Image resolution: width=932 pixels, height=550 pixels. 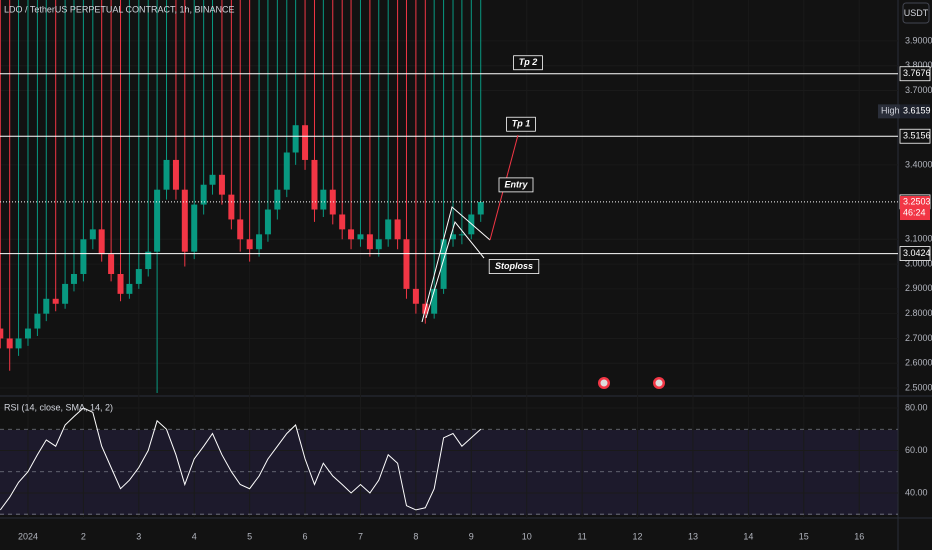 I want to click on level-annotation: Stoploss, so click(x=514, y=266).